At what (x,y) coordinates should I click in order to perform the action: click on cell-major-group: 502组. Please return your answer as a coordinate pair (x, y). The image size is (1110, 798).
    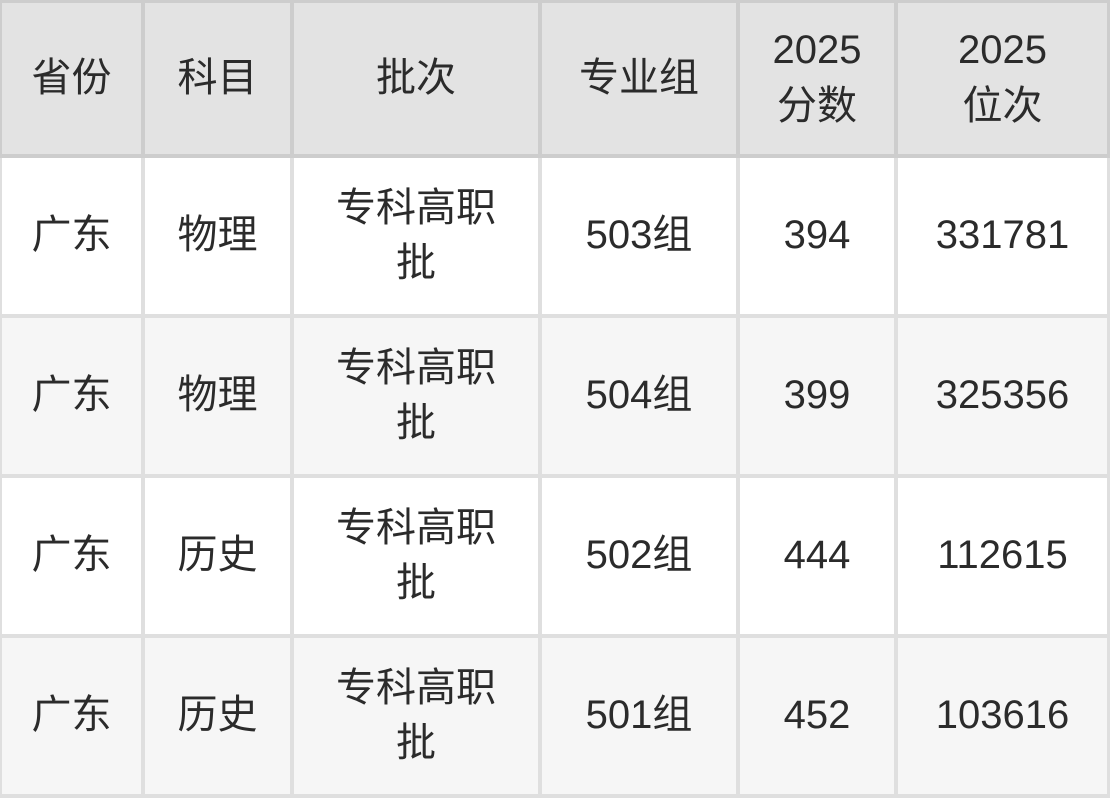
    Looking at the image, I should click on (641, 558).